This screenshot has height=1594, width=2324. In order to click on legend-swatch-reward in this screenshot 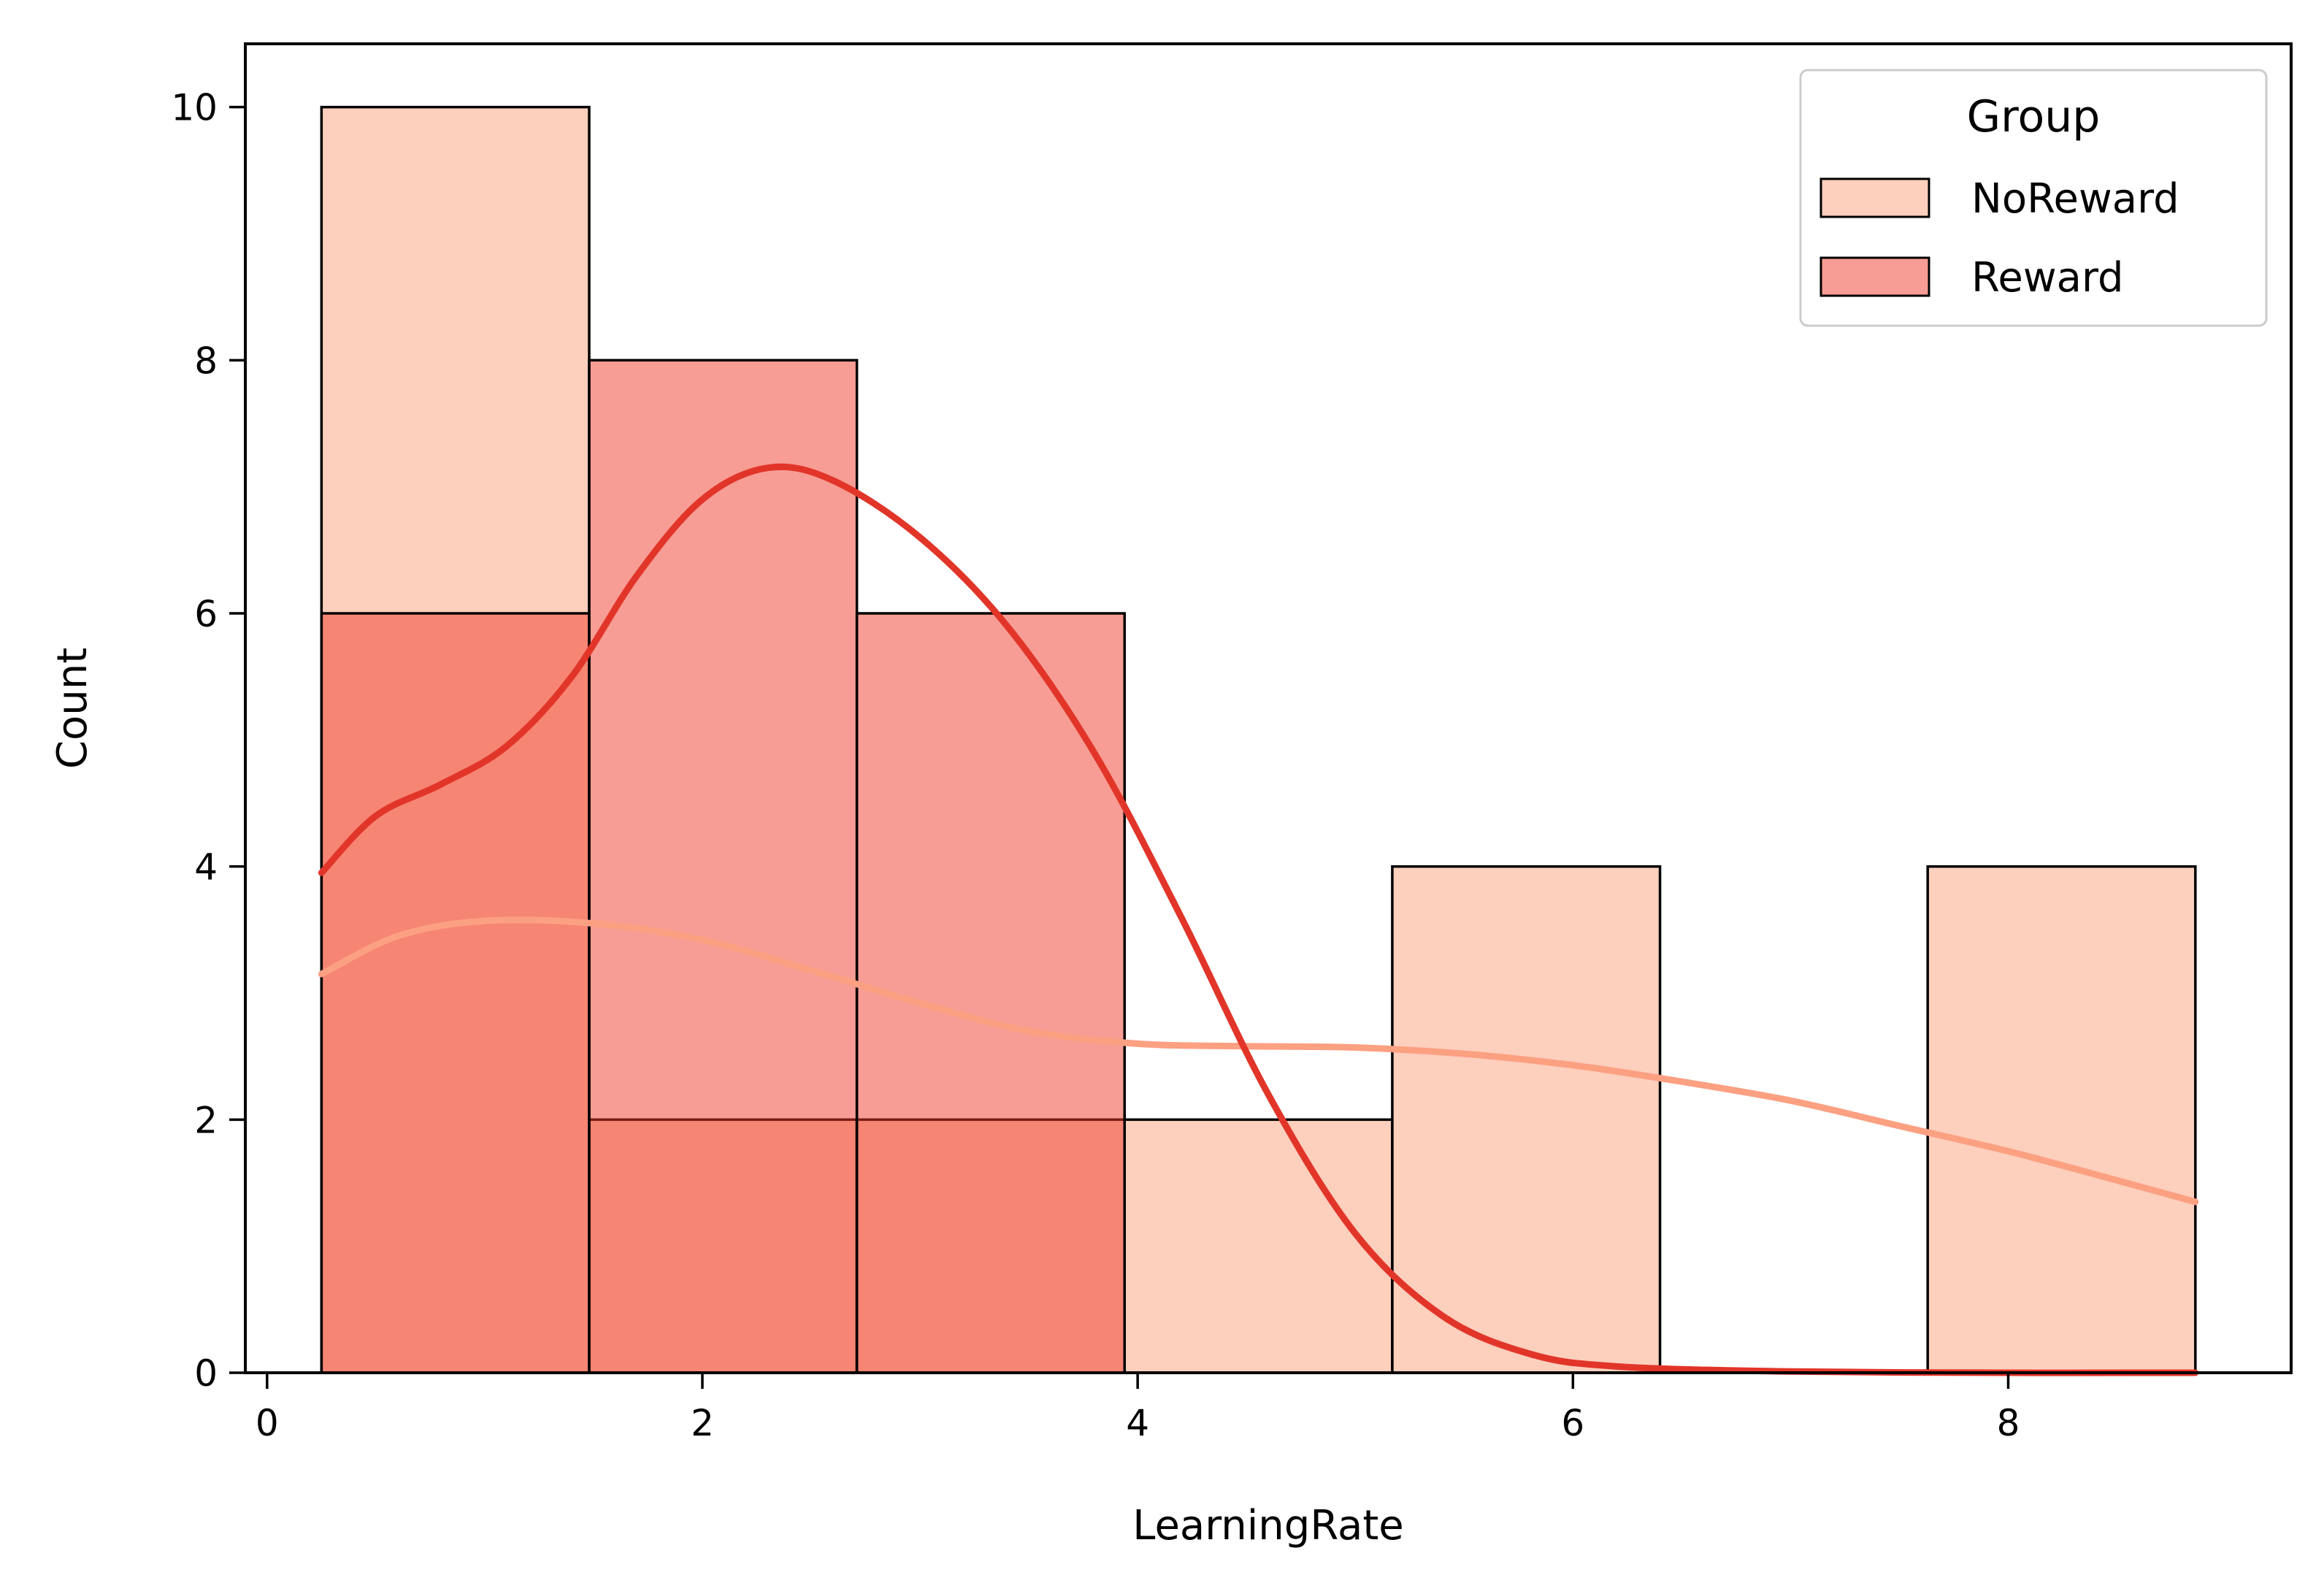, I will do `click(1874, 276)`.